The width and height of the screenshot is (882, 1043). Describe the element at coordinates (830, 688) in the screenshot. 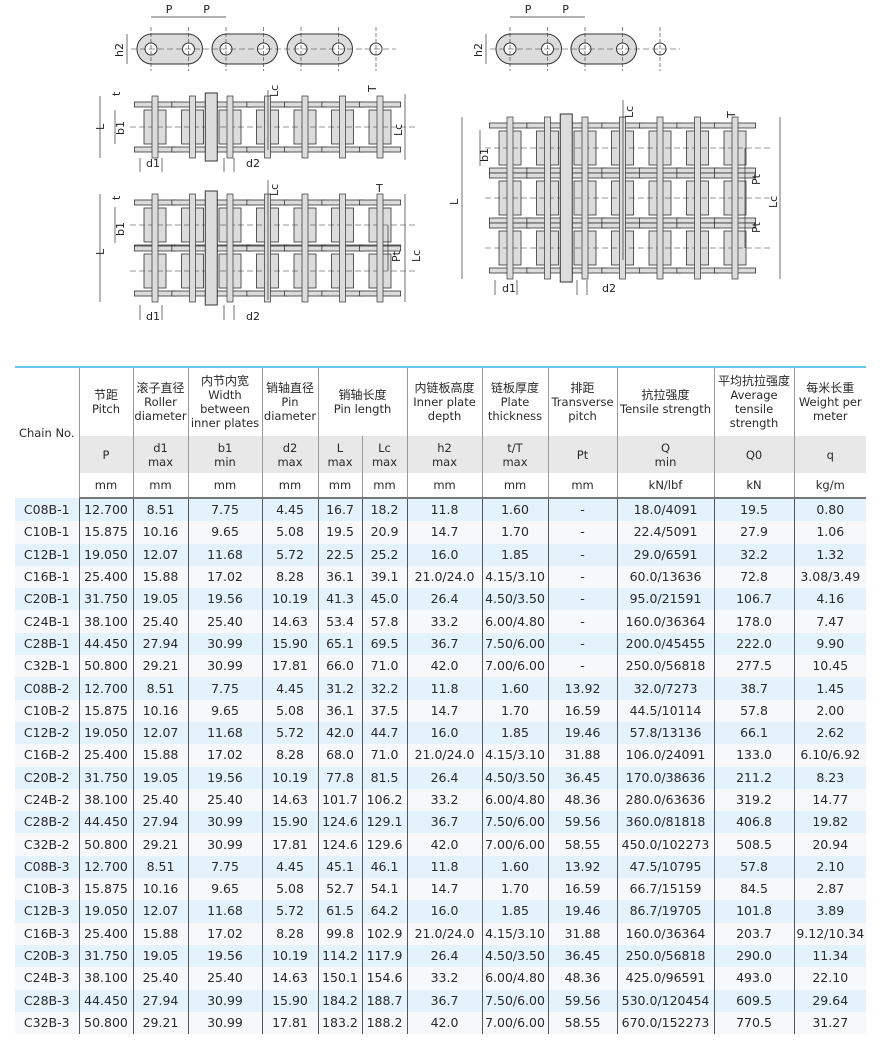

I see `value-cell: 1.45` at that location.